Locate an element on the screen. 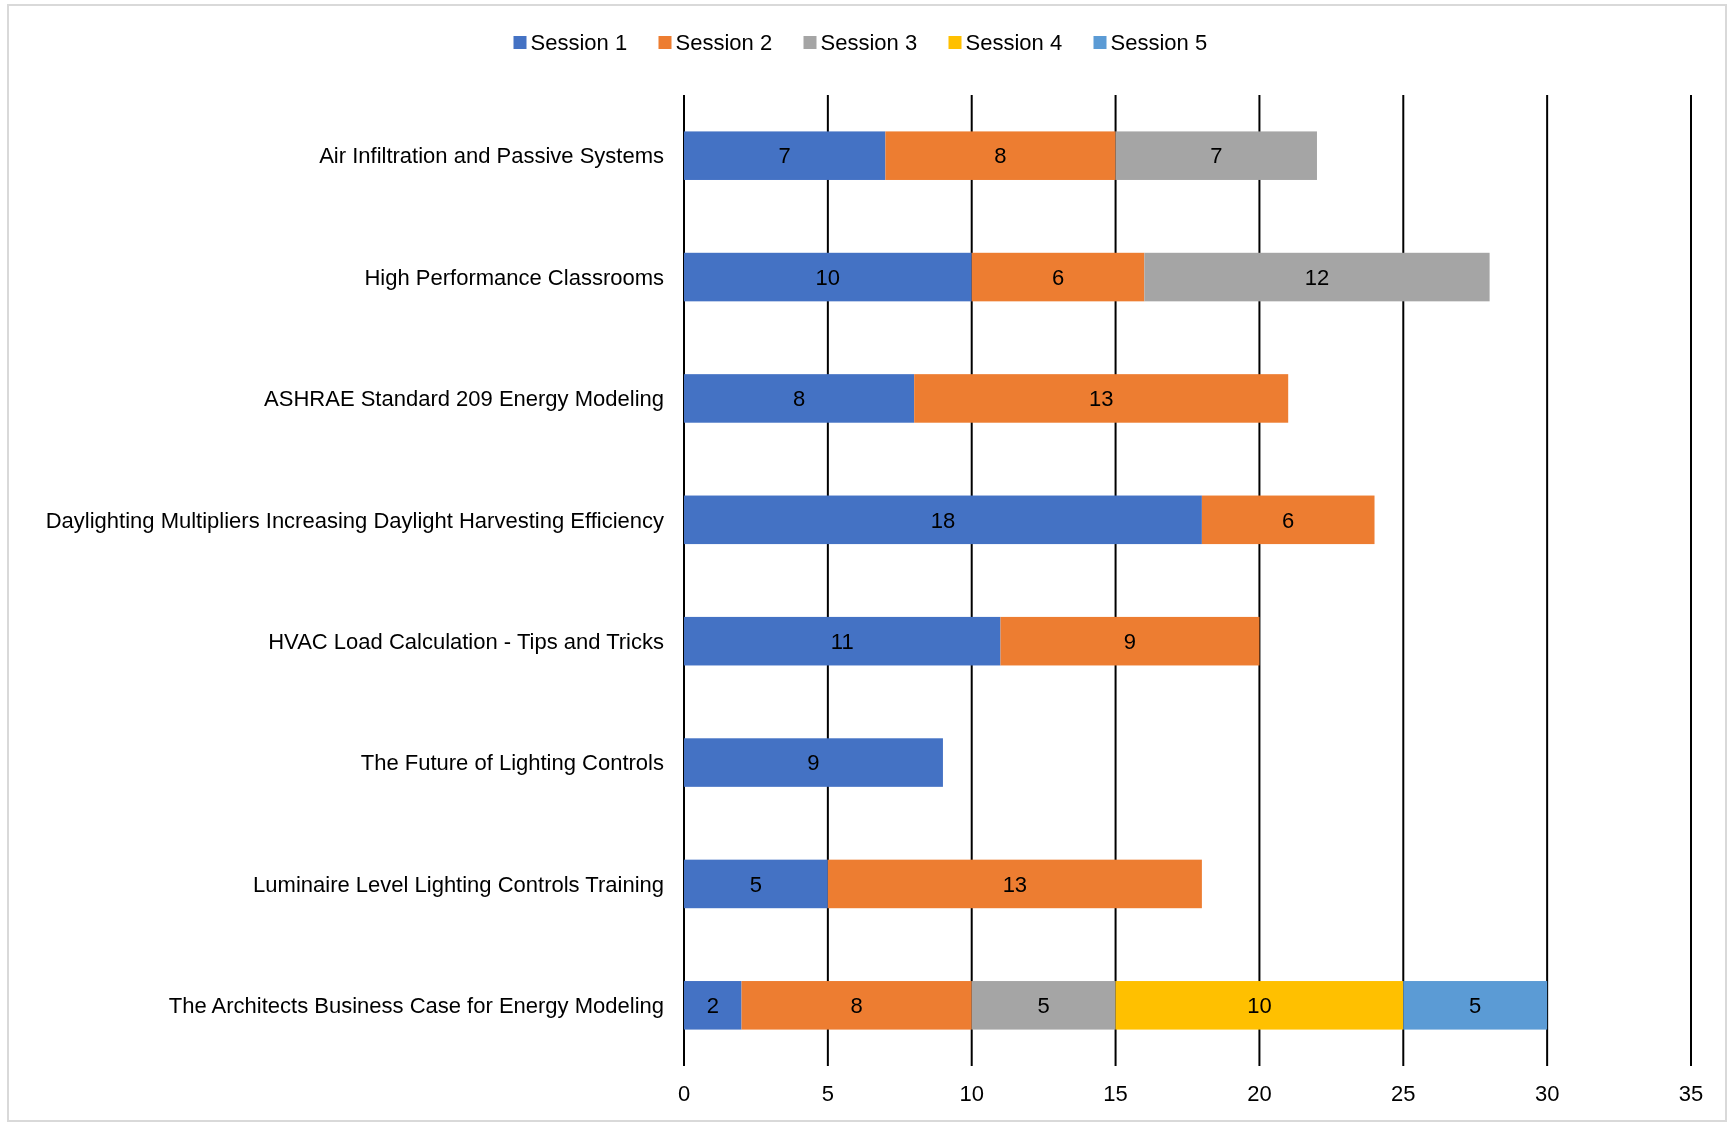 The image size is (1732, 1122). y-tick-label: Air Infiltration and Passive Systems is located at coordinates (491, 156).